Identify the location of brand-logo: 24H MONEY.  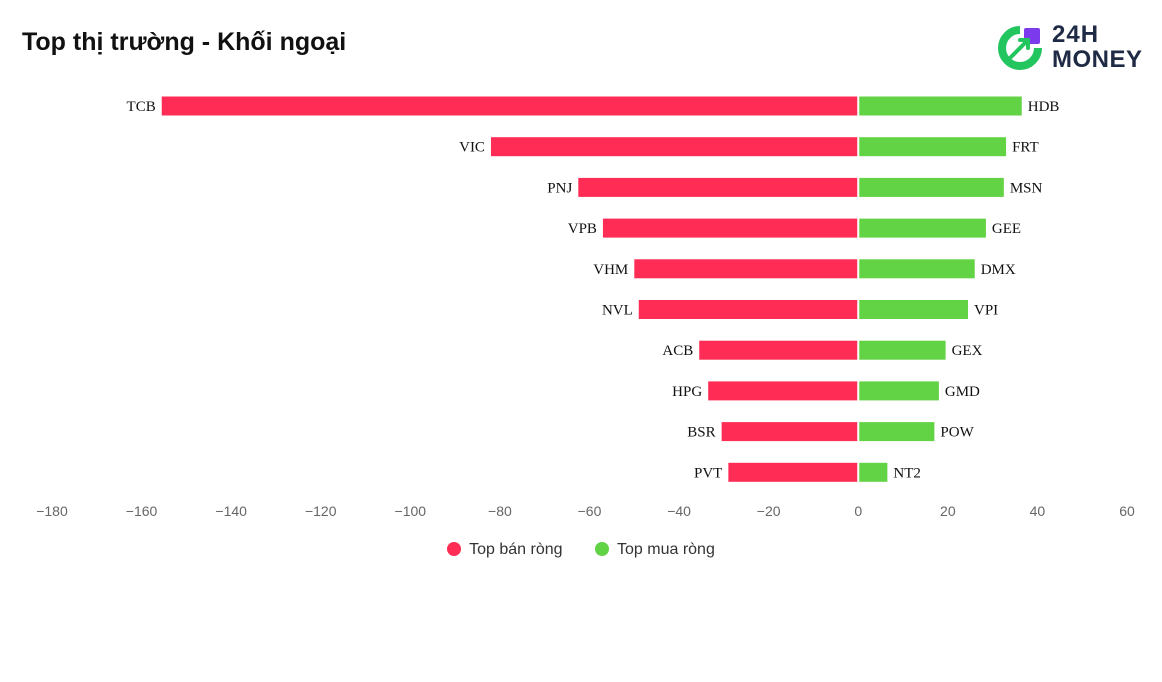
(1071, 49).